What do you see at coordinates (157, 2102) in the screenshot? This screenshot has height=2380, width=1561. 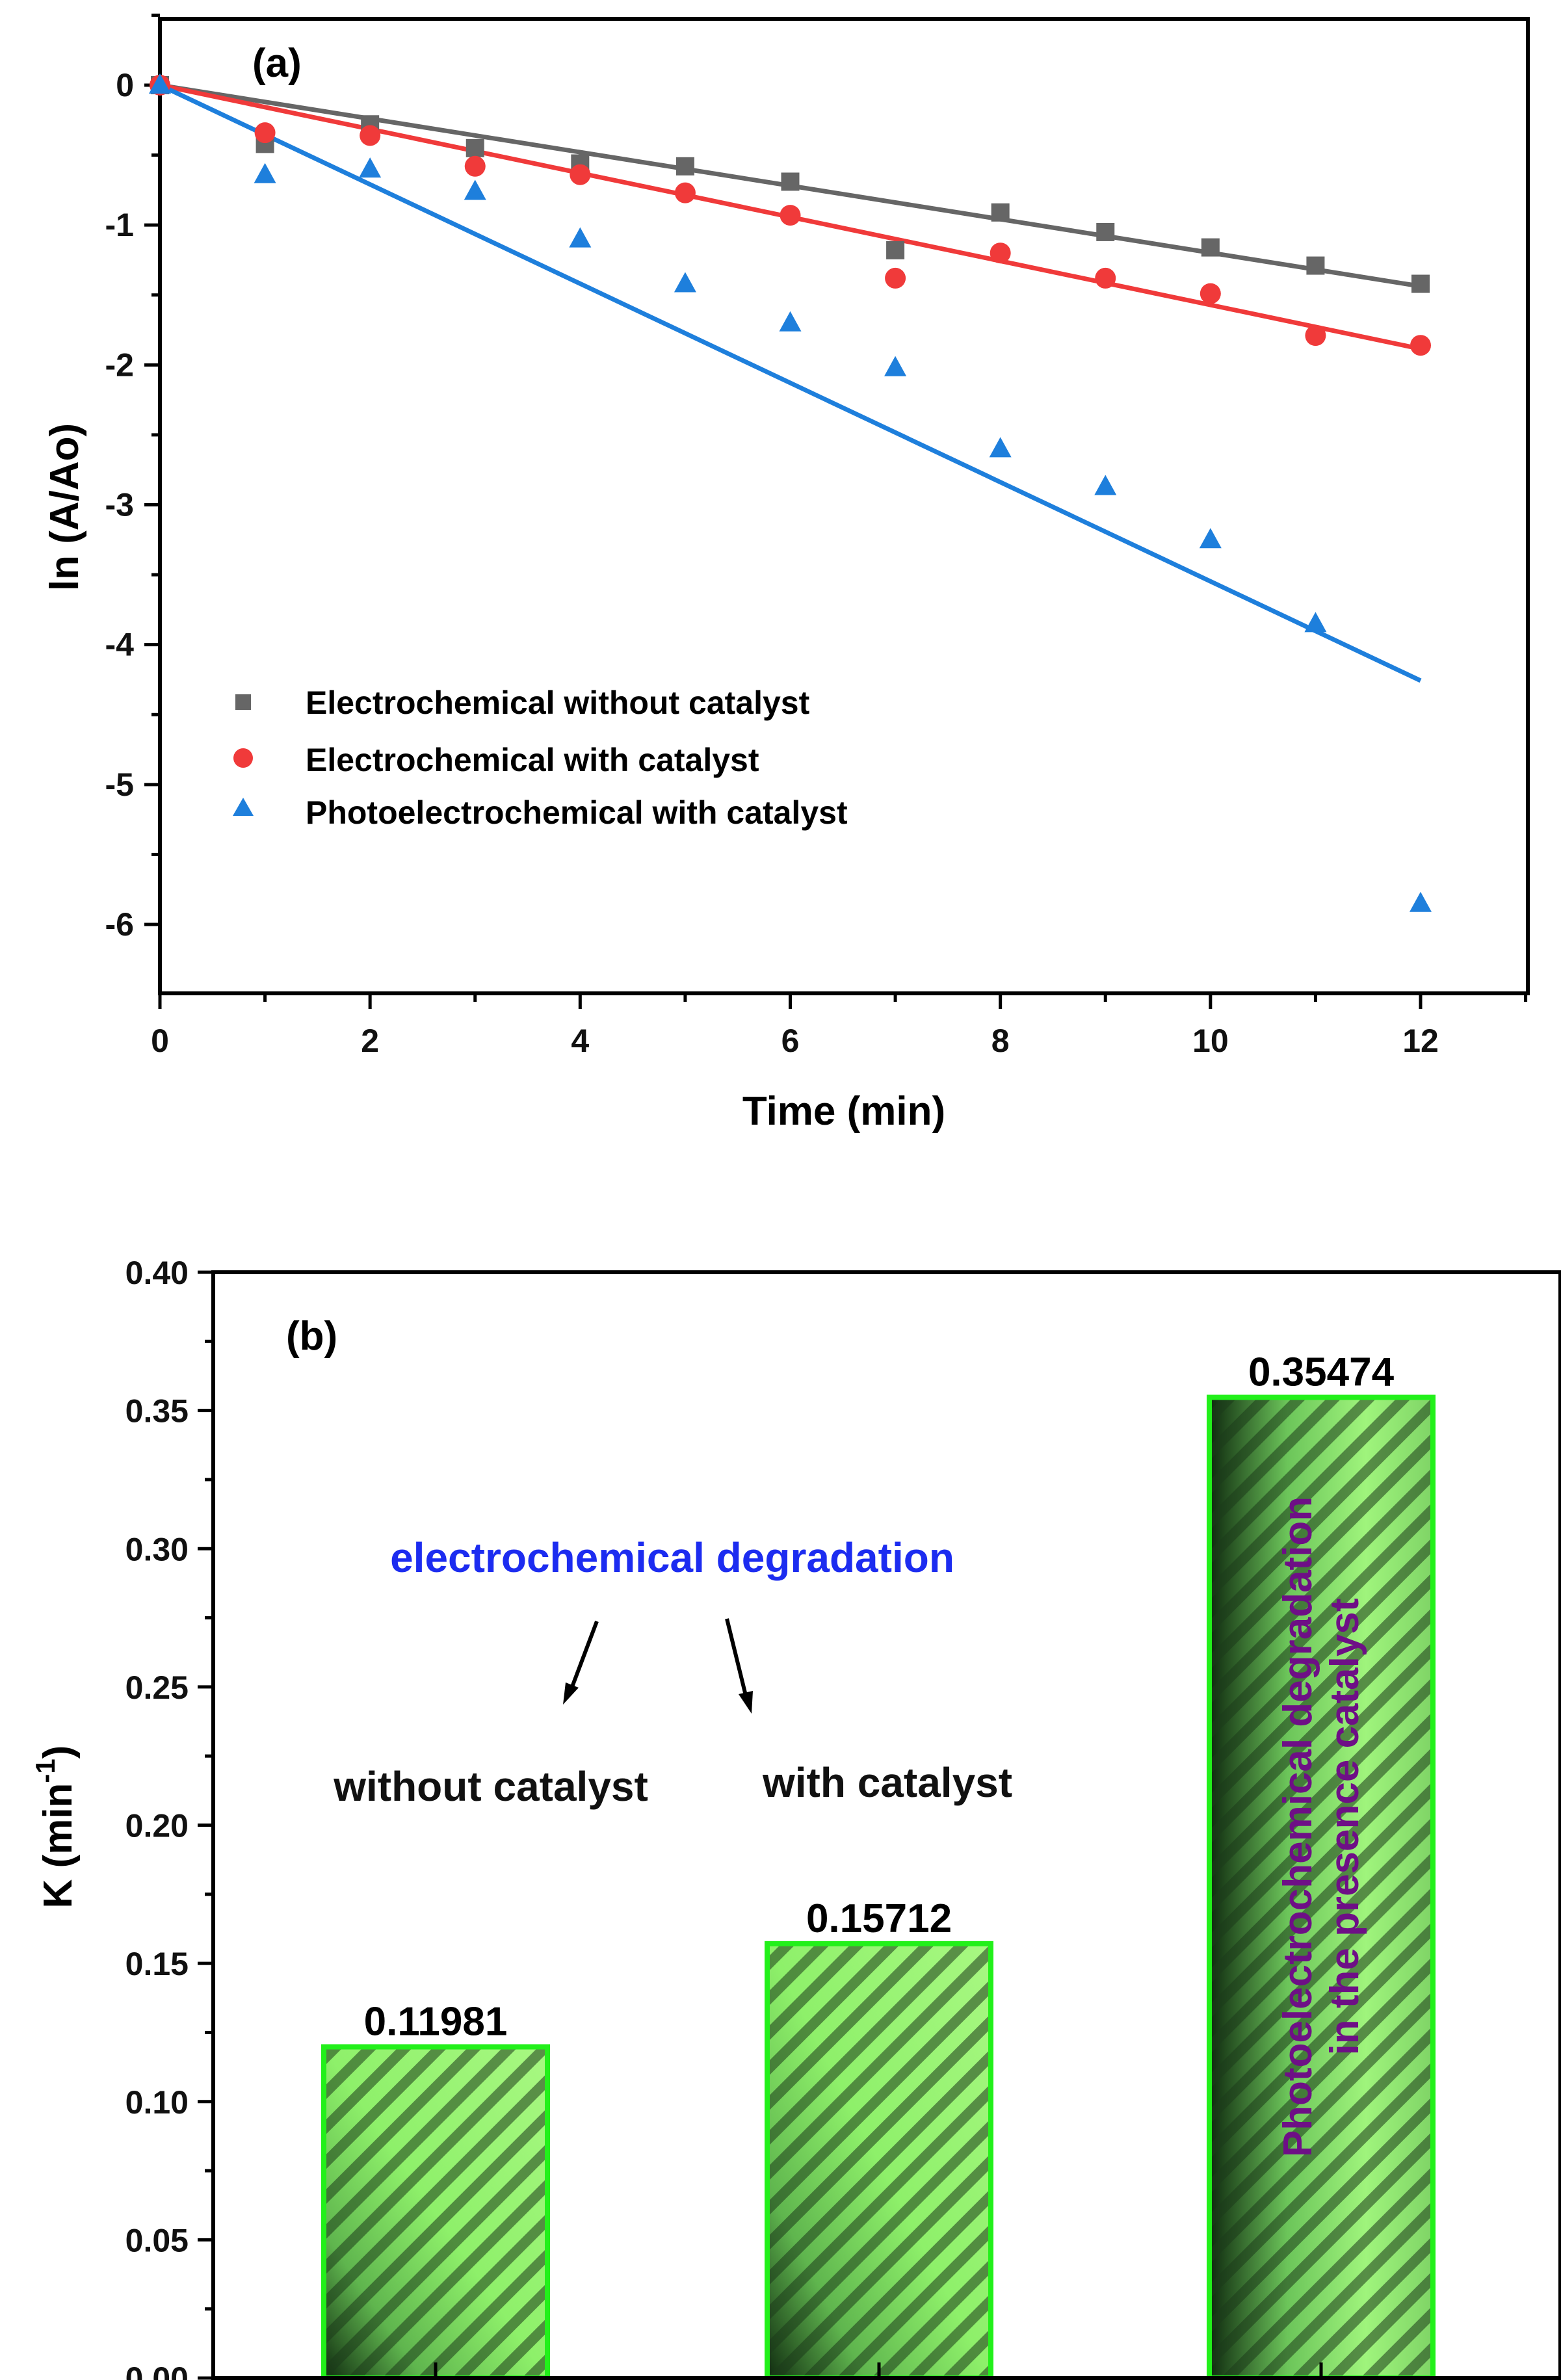 I see `y-tick-label-b: 0.10` at bounding box center [157, 2102].